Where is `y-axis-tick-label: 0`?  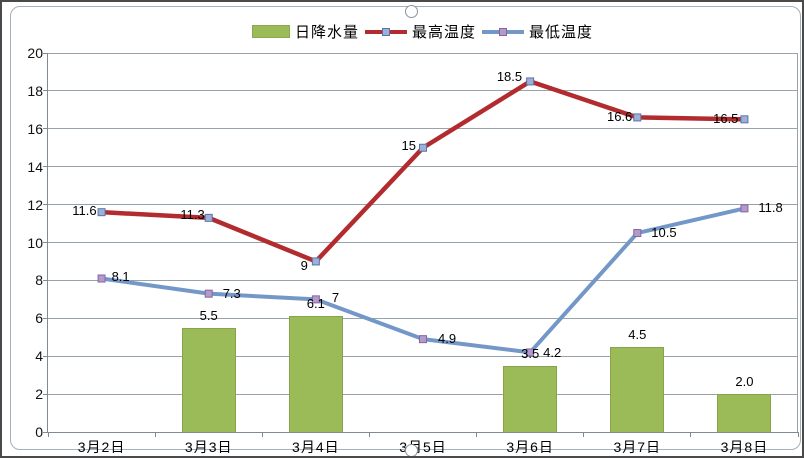 y-axis-tick-label: 0 is located at coordinates (39, 432).